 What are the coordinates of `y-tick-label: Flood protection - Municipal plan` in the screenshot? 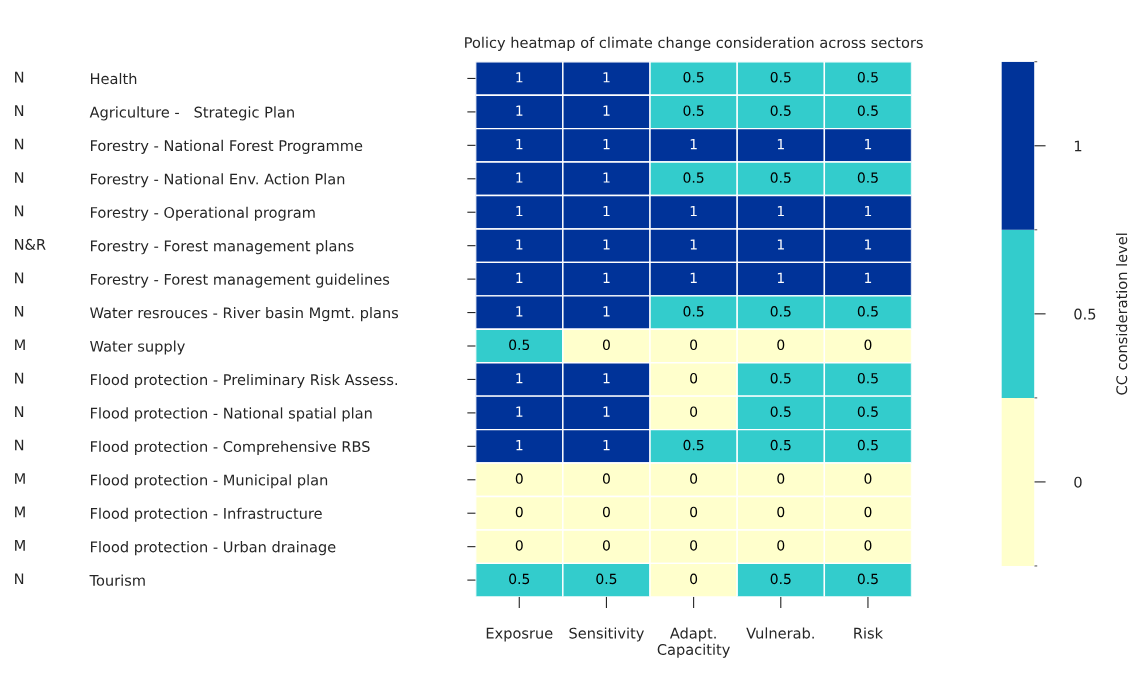 It's located at (209, 481).